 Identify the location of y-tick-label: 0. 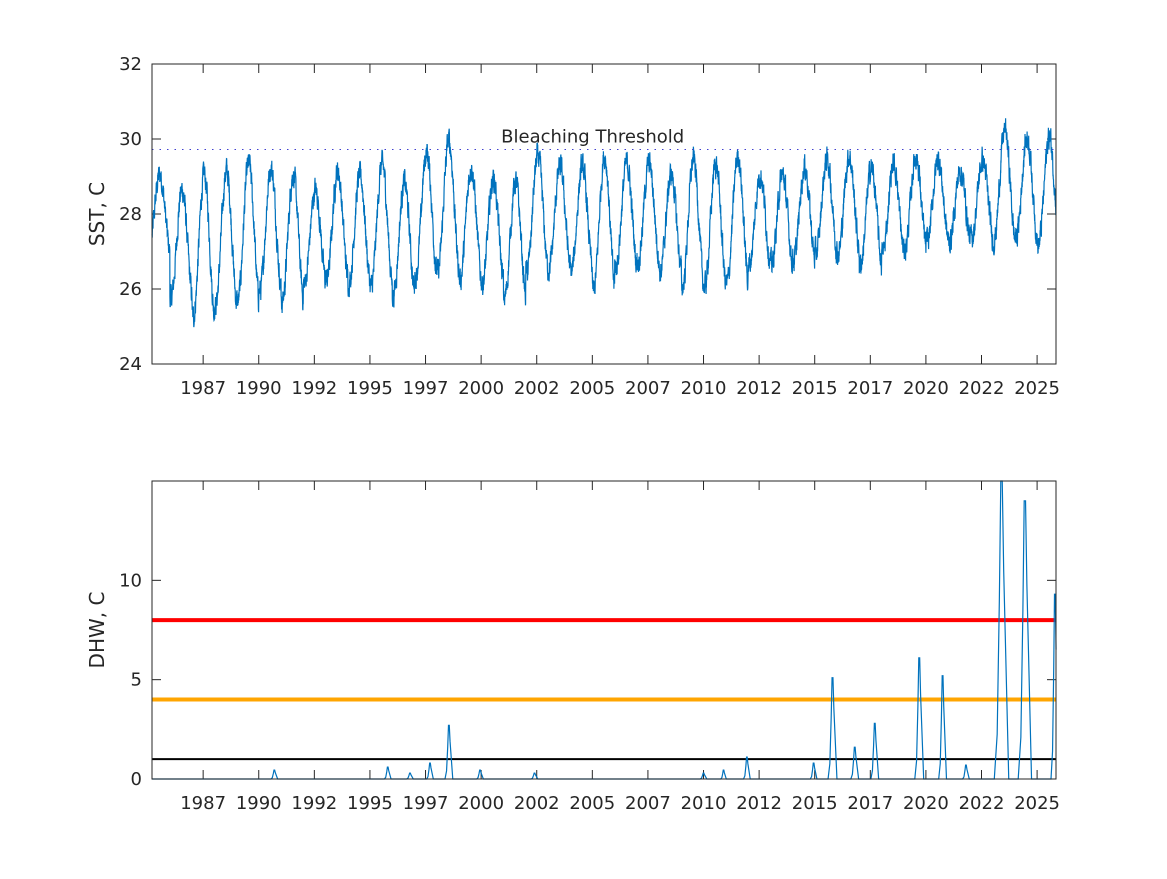
(136, 779).